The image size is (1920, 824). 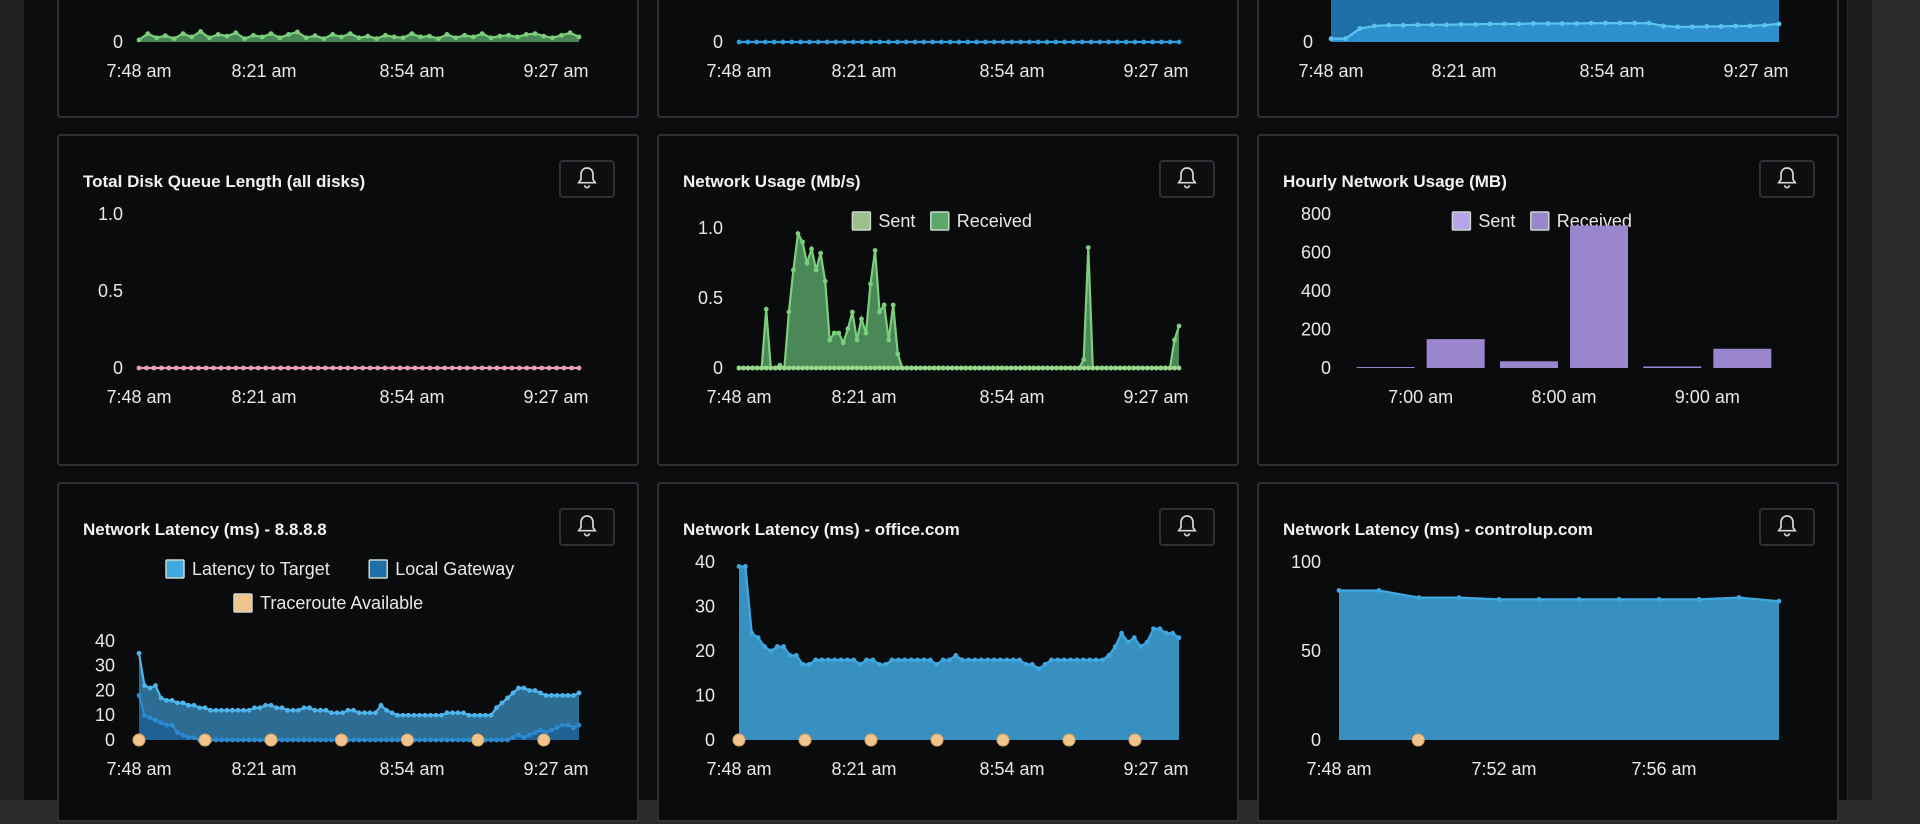 I want to click on scrollbar, so click(x=1859, y=400).